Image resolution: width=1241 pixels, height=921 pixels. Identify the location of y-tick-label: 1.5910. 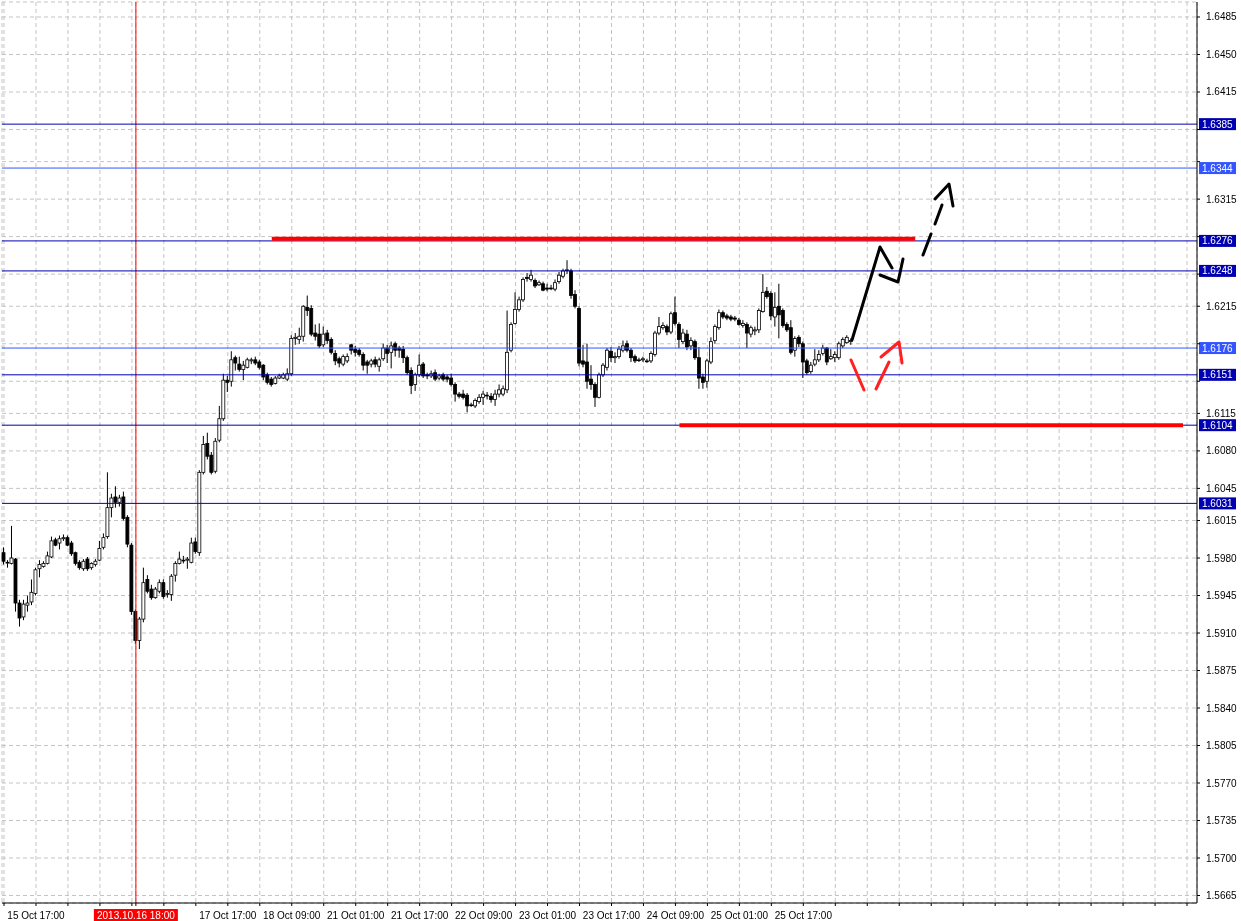
(1222, 633).